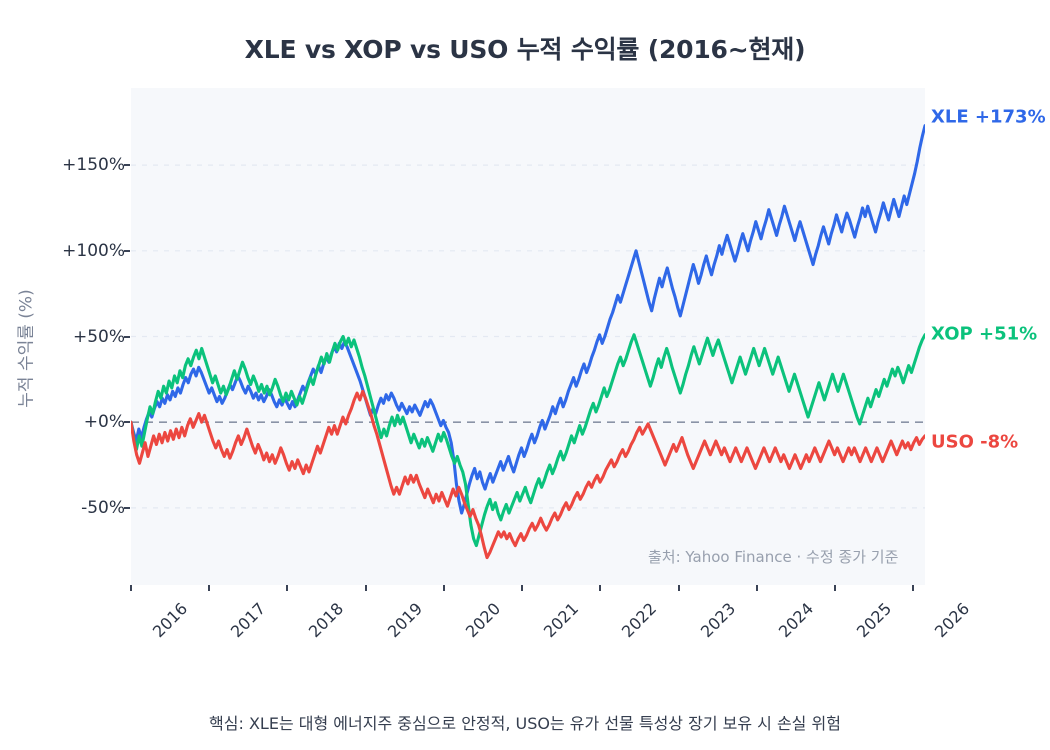  I want to click on y-tick-label: -50%, so click(103, 507).